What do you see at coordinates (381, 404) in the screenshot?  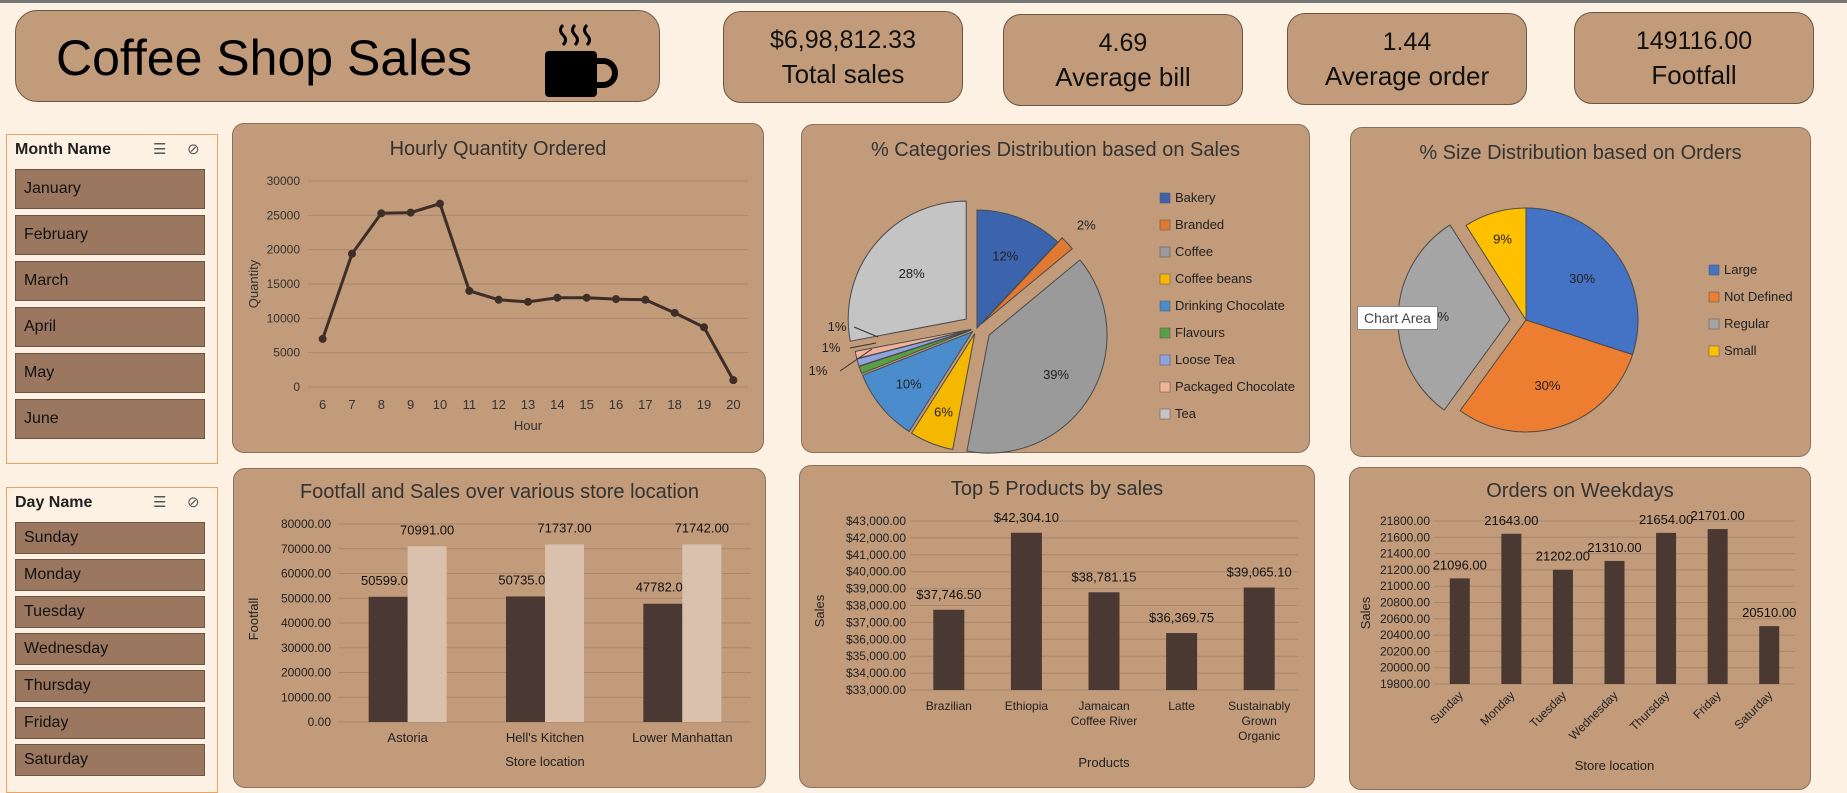 I see `x-tick-label: 8` at bounding box center [381, 404].